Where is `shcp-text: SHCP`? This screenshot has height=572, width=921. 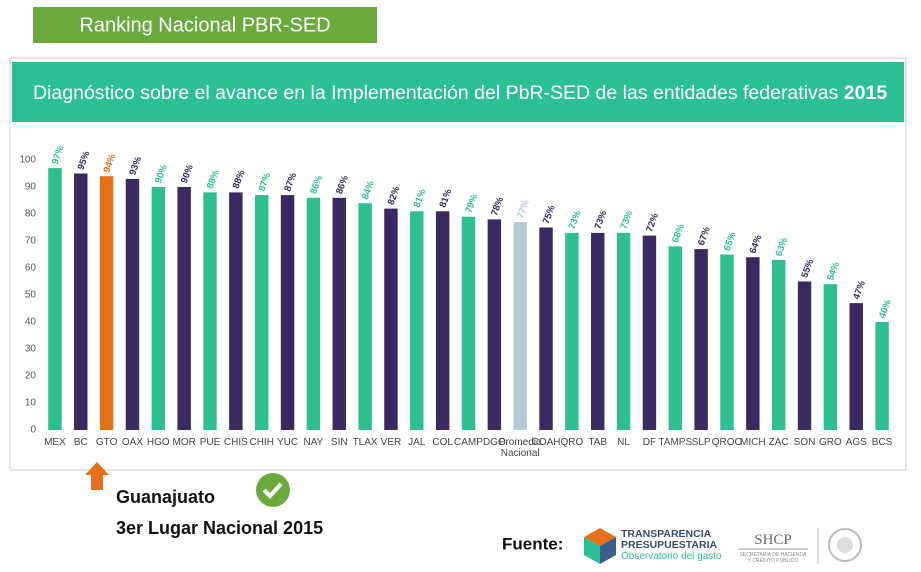 shcp-text: SHCP is located at coordinates (773, 540).